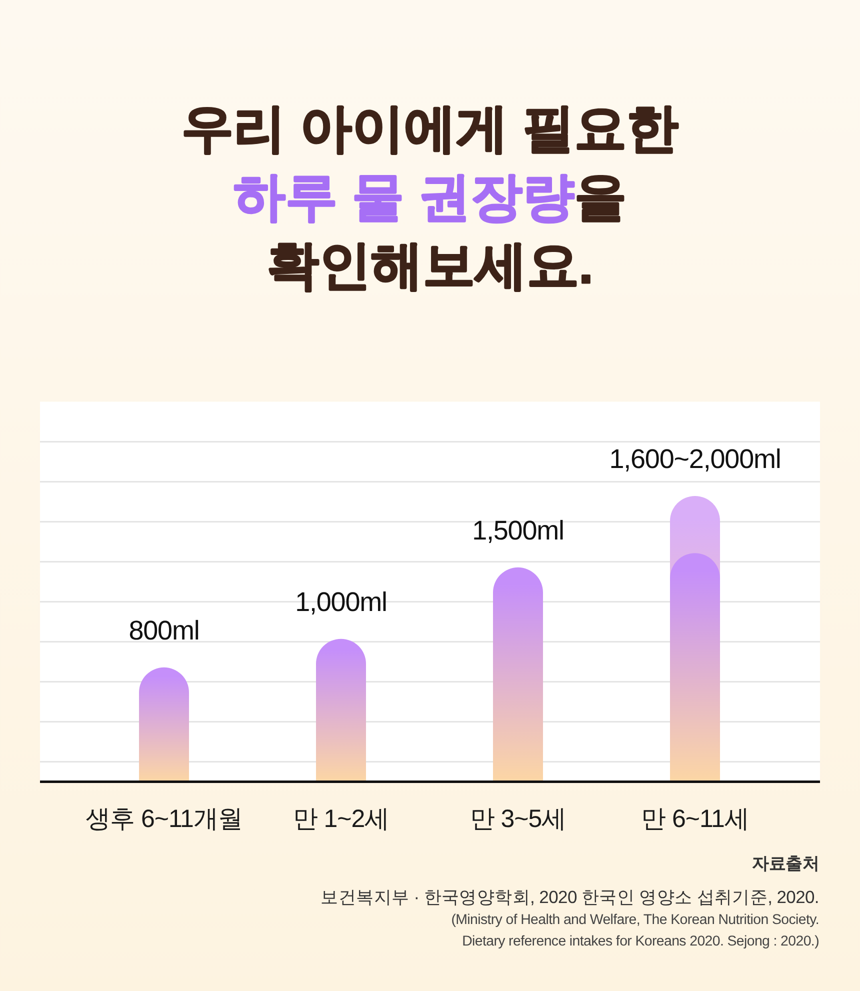 The height and width of the screenshot is (991, 860). What do you see at coordinates (518, 819) in the screenshot?
I see `x-tick-label: 만 3~5세` at bounding box center [518, 819].